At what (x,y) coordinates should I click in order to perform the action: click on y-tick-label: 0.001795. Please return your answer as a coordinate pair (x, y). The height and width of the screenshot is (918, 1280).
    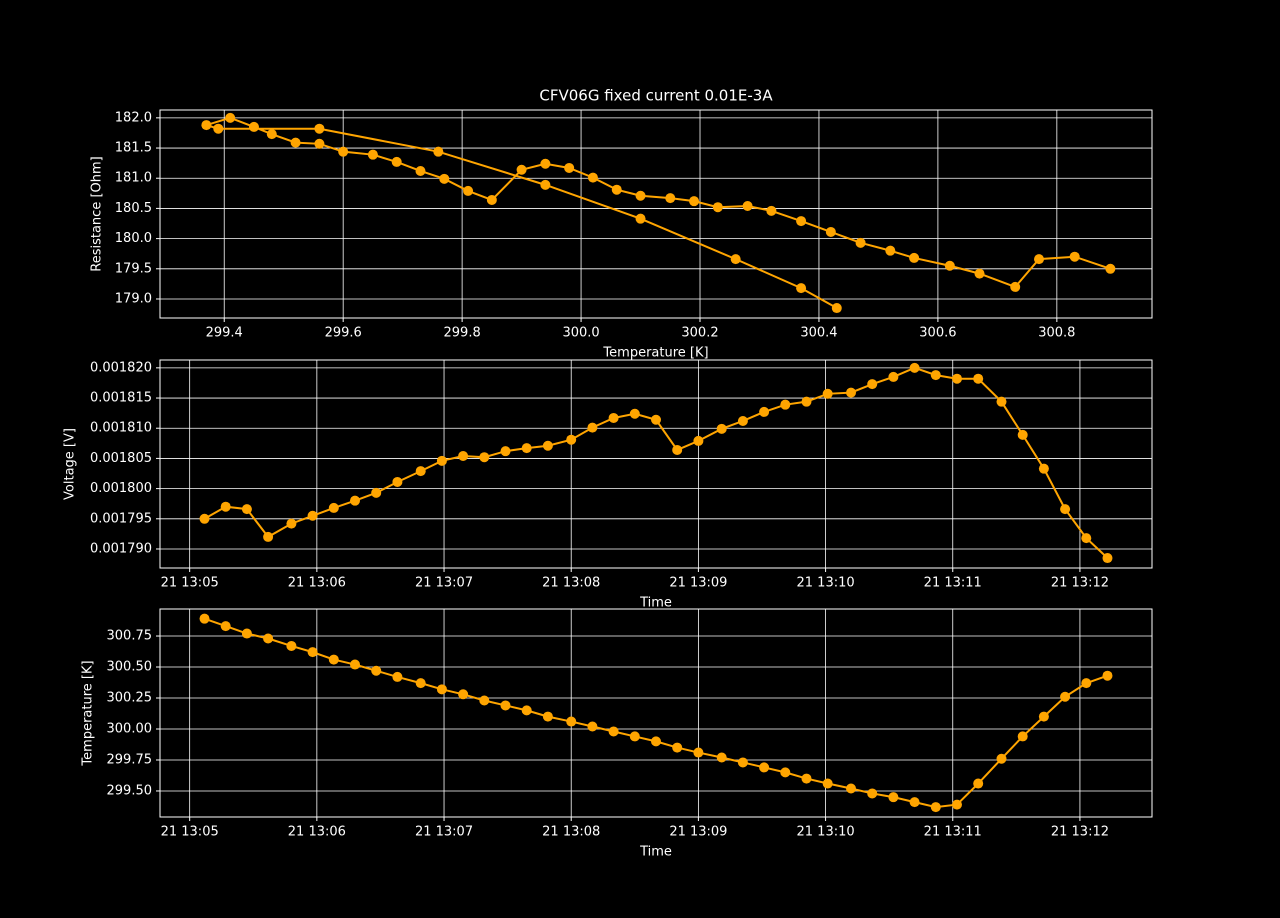
    Looking at the image, I should click on (121, 518).